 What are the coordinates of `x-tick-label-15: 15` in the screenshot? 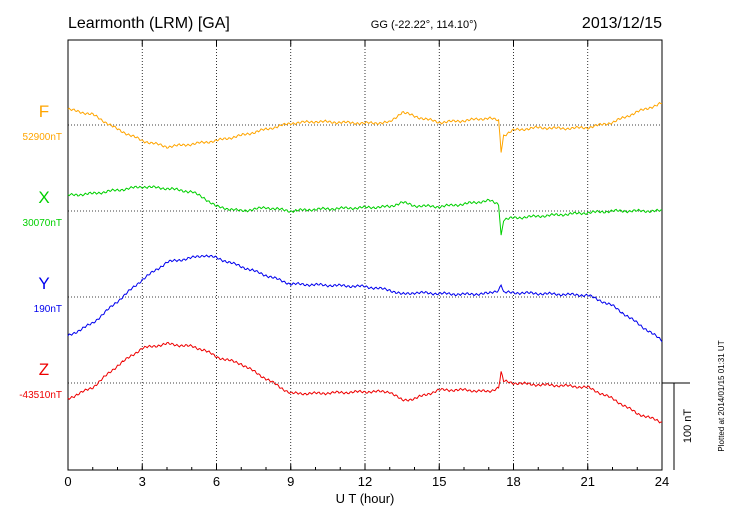 It's located at (439, 481).